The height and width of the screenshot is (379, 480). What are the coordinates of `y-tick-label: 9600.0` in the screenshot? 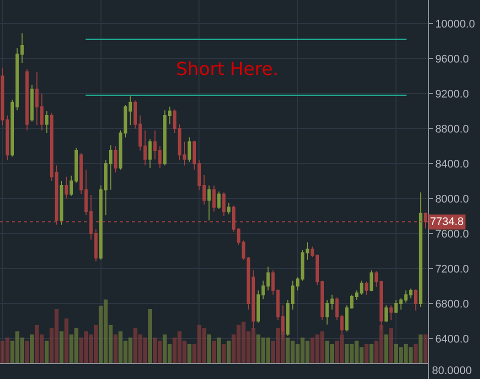 It's located at (452, 59).